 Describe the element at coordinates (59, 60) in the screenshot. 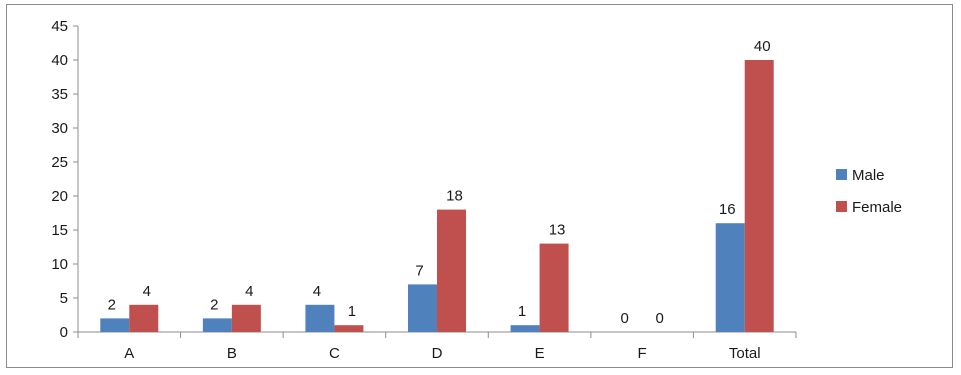

I see `y-tick-label: 40` at that location.